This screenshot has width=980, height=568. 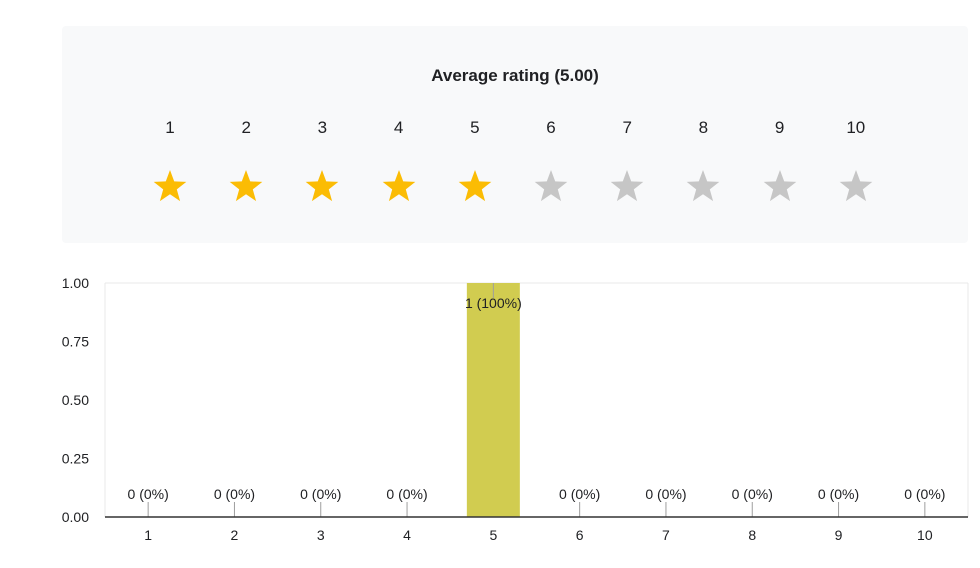 I want to click on y-tick-label: 0.25, so click(x=75, y=459).